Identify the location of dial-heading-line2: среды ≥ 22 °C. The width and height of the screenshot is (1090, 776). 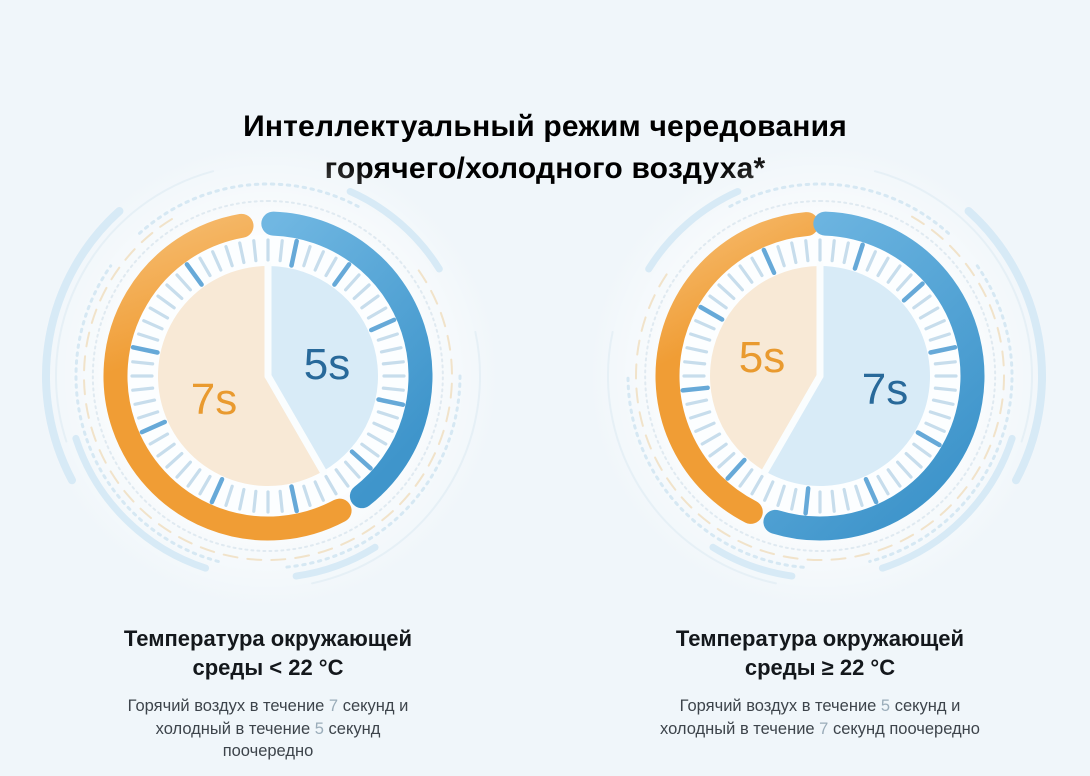
(820, 667).